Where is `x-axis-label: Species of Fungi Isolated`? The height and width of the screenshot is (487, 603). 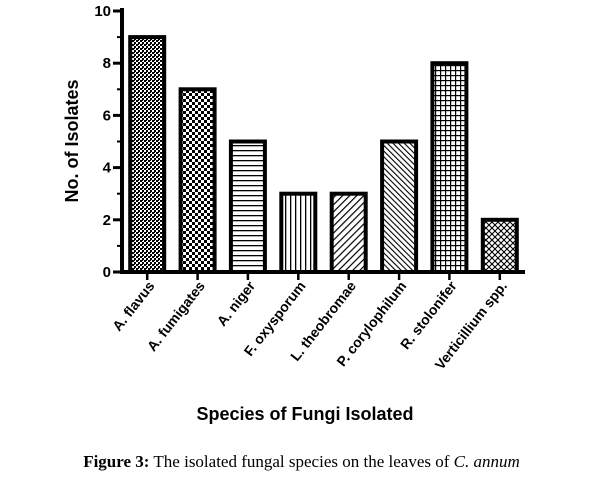
x-axis-label: Species of Fungi Isolated is located at coordinates (304, 414).